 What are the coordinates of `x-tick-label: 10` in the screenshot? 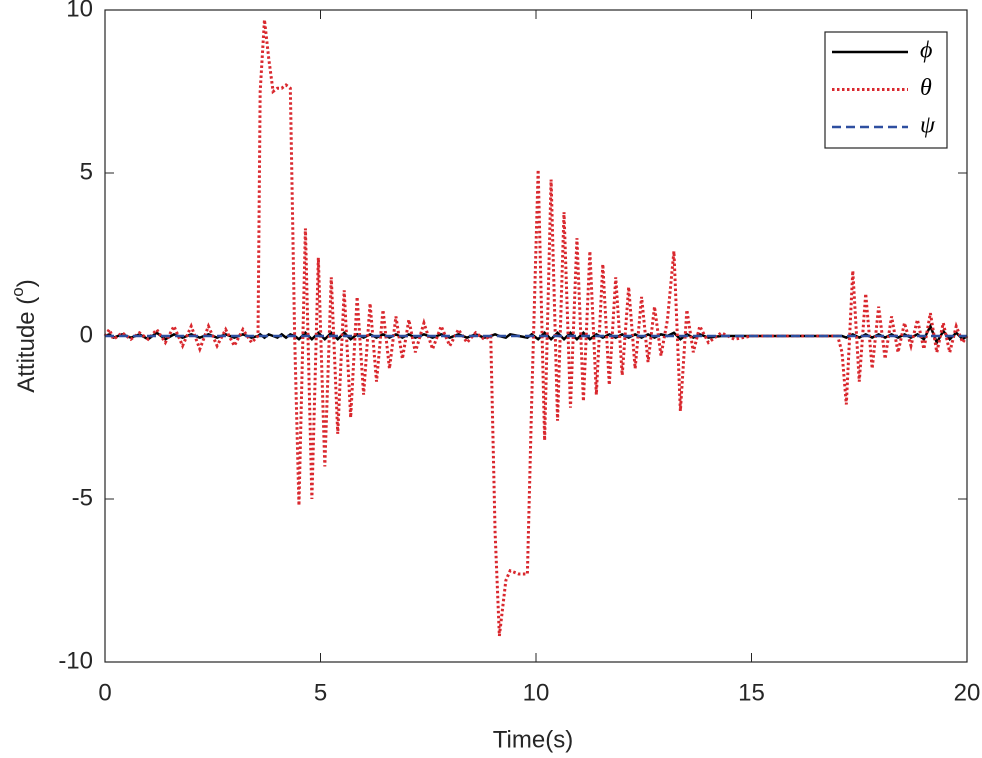 It's located at (536, 692).